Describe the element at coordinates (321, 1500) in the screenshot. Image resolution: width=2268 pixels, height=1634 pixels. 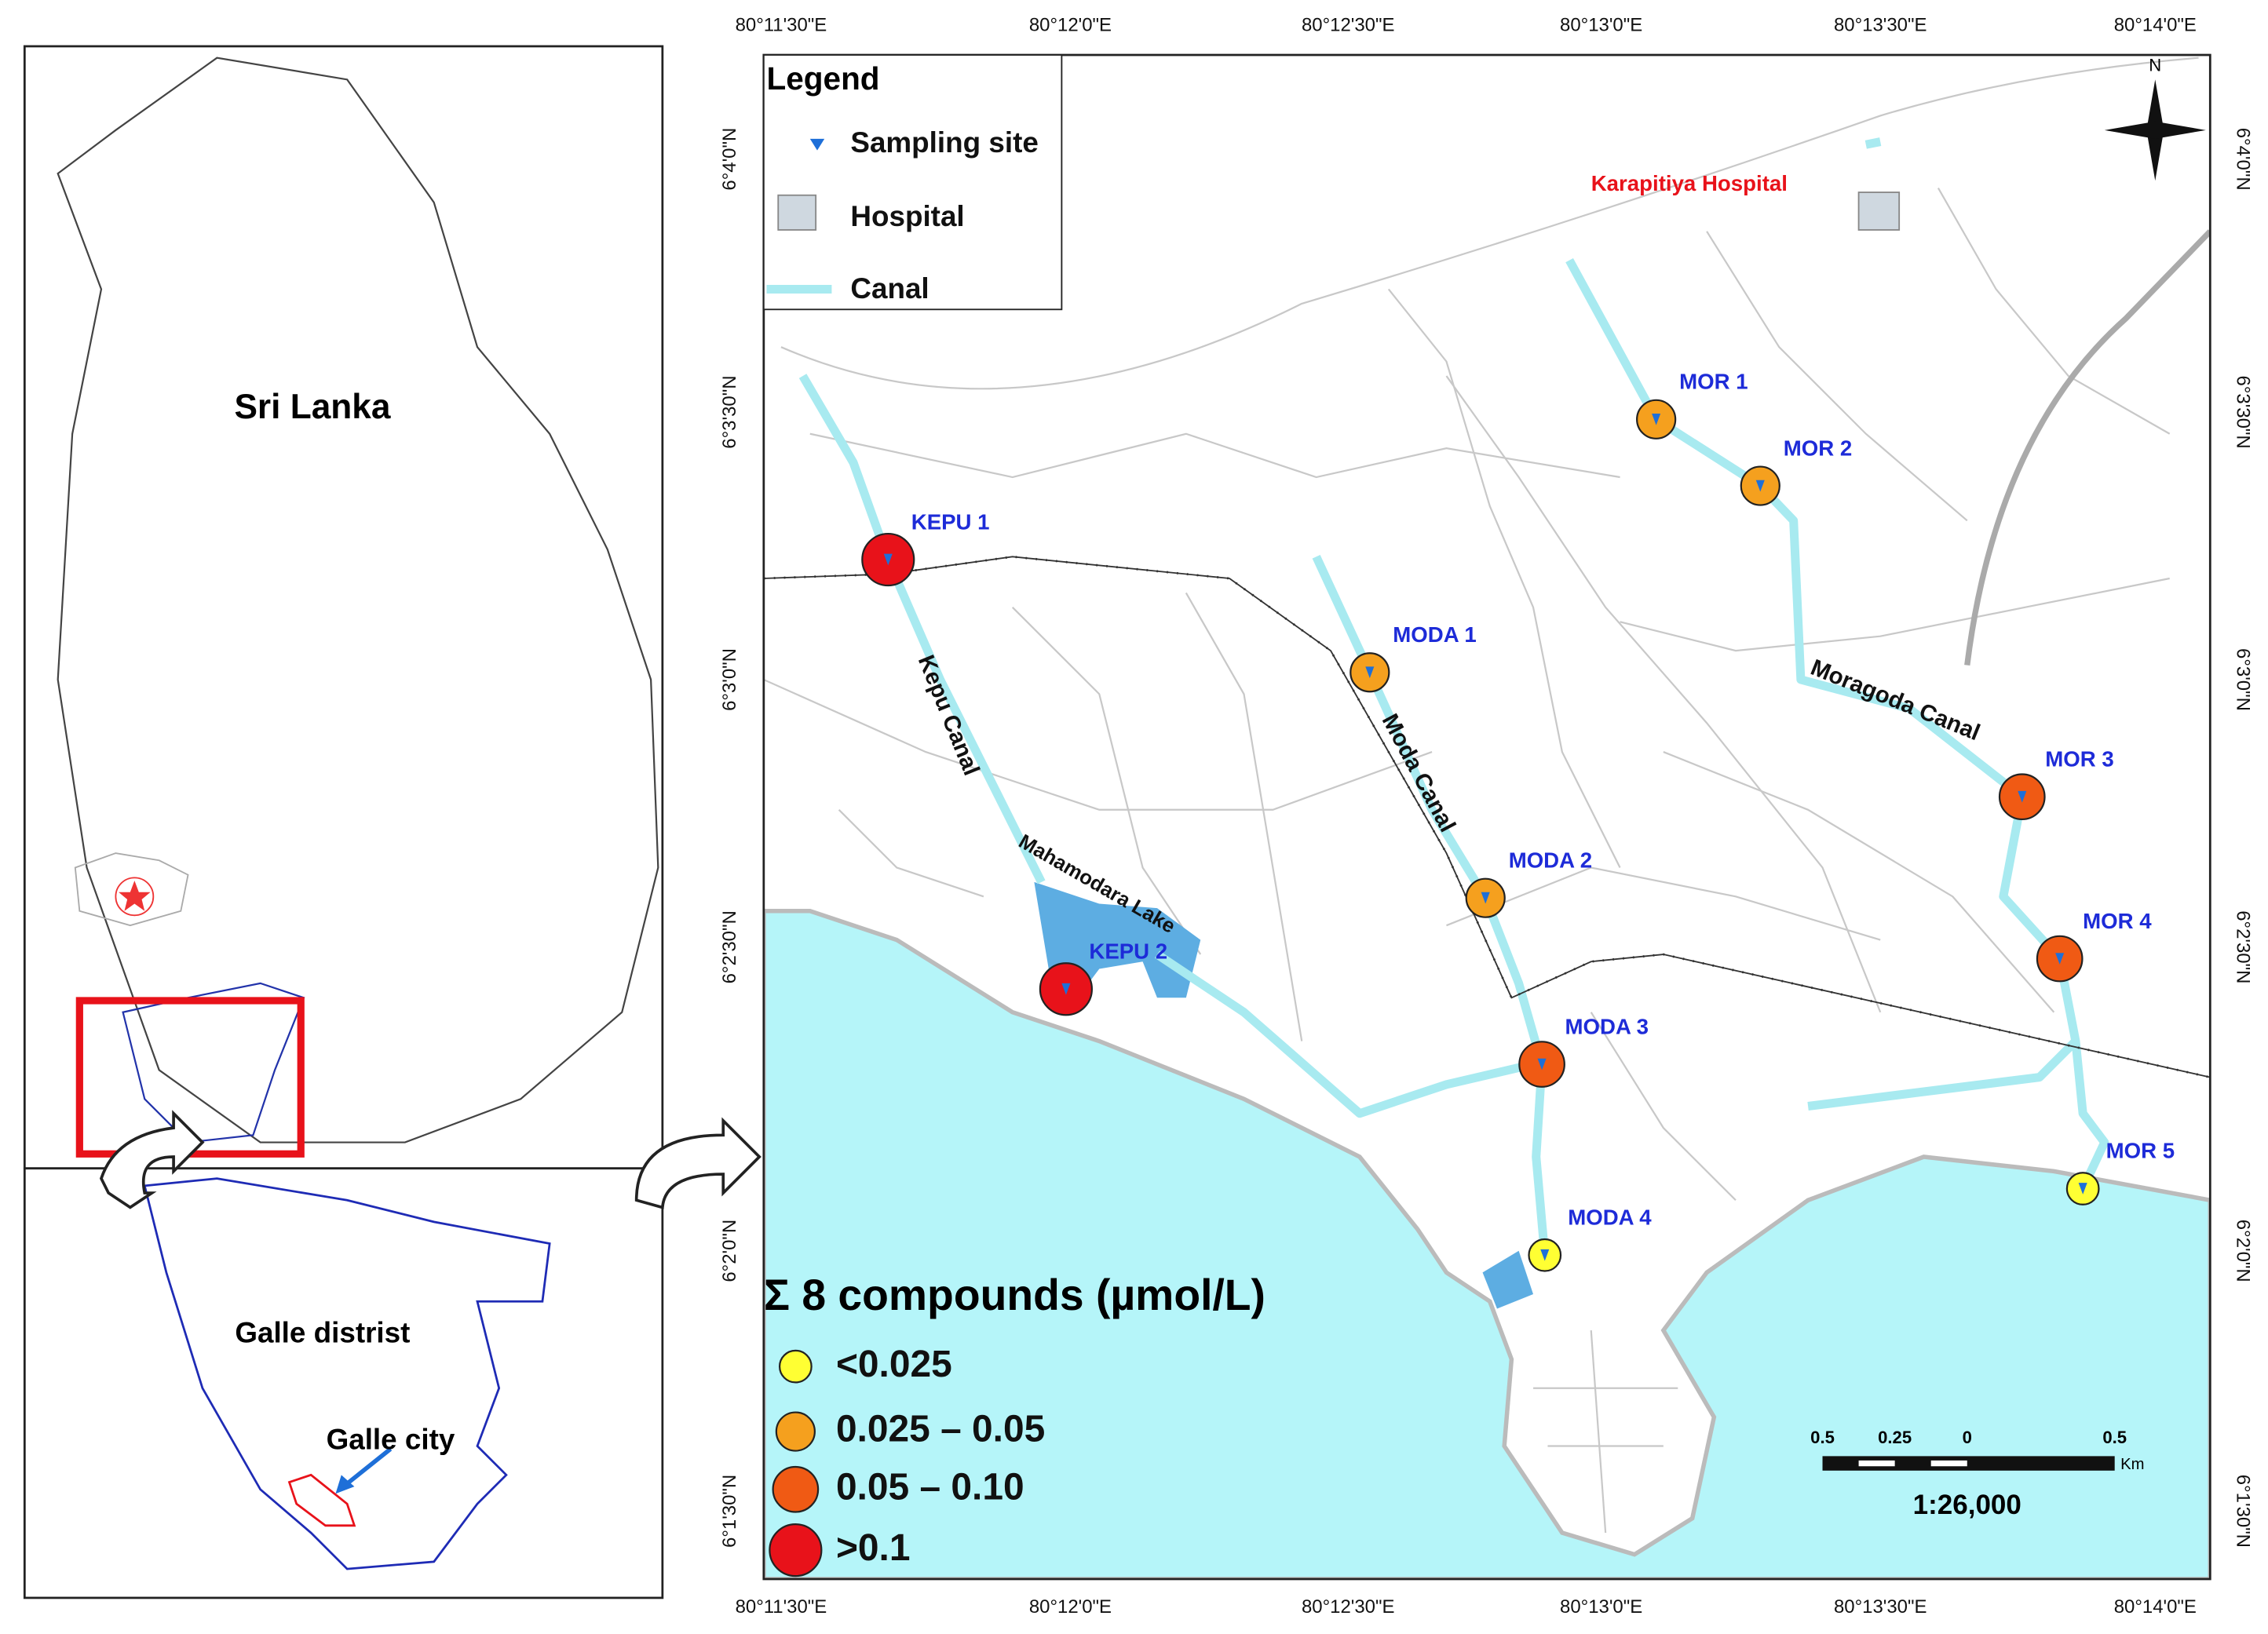
I see `galle-city` at that location.